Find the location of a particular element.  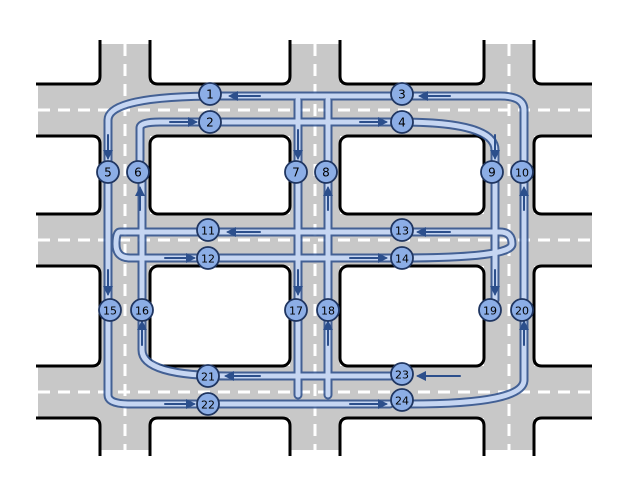

node-10: 10 is located at coordinates (522, 172).